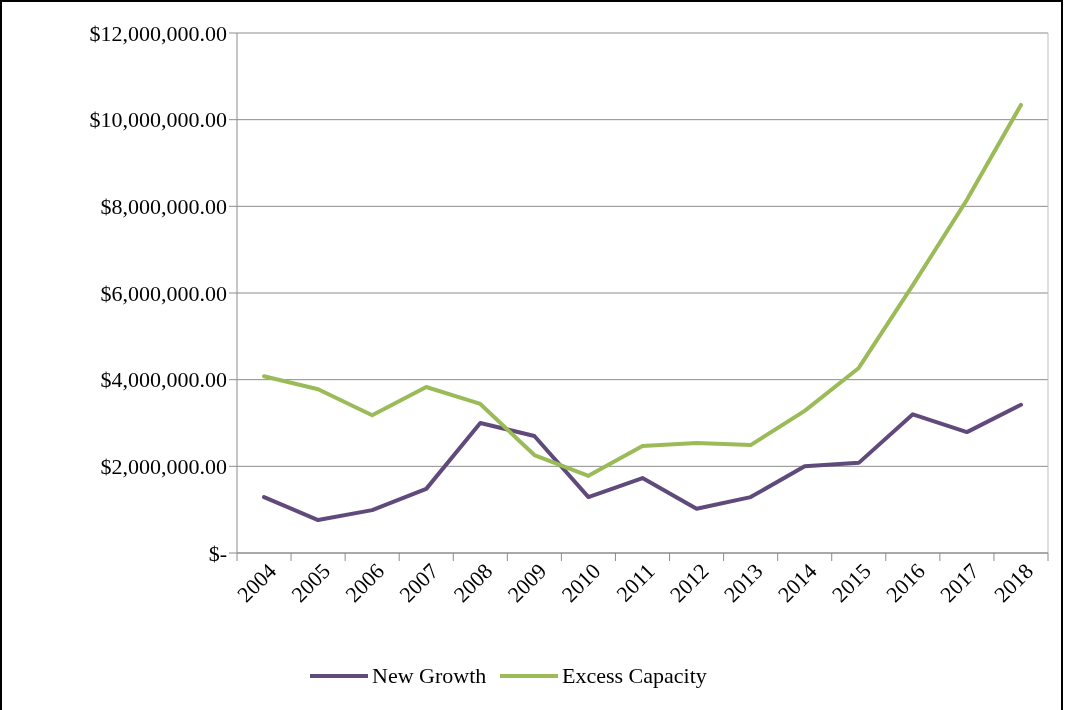  What do you see at coordinates (158, 120) in the screenshot?
I see `y-tick-label: $10,000,000.00` at bounding box center [158, 120].